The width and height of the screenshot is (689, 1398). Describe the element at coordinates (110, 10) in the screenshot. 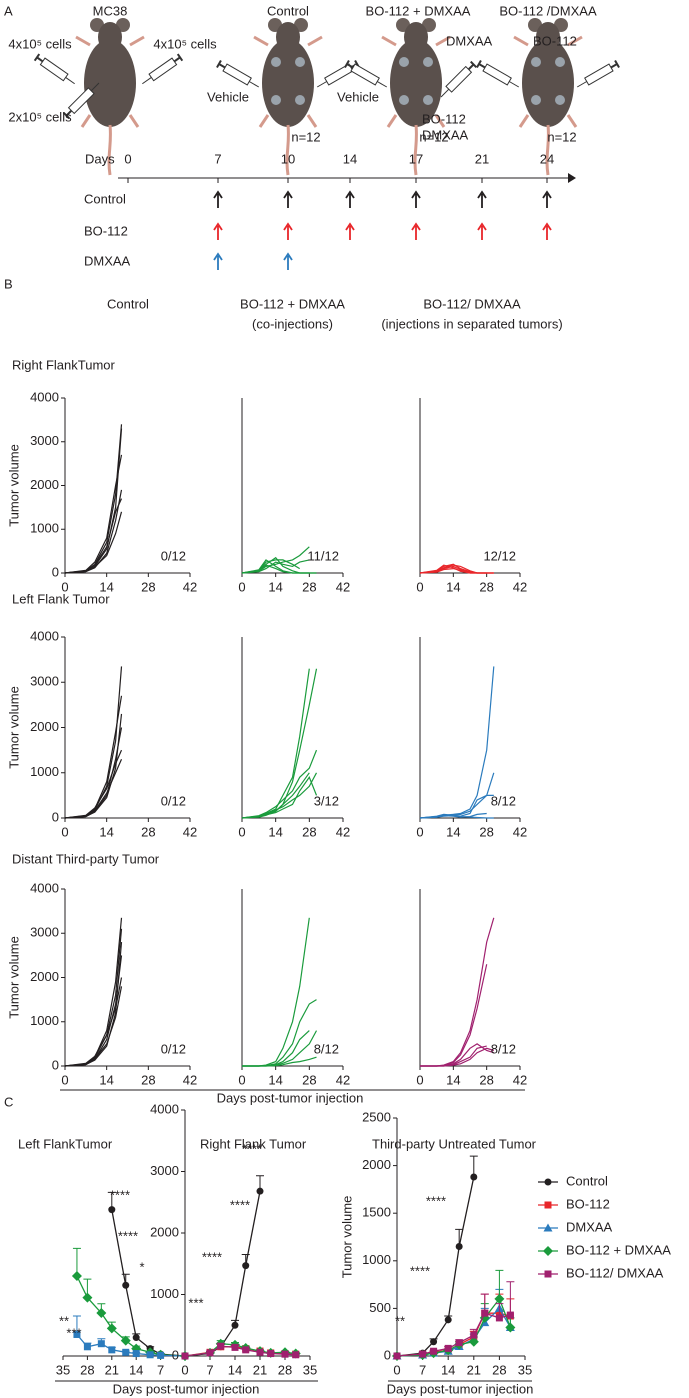

I see `group-title: MC38` at that location.